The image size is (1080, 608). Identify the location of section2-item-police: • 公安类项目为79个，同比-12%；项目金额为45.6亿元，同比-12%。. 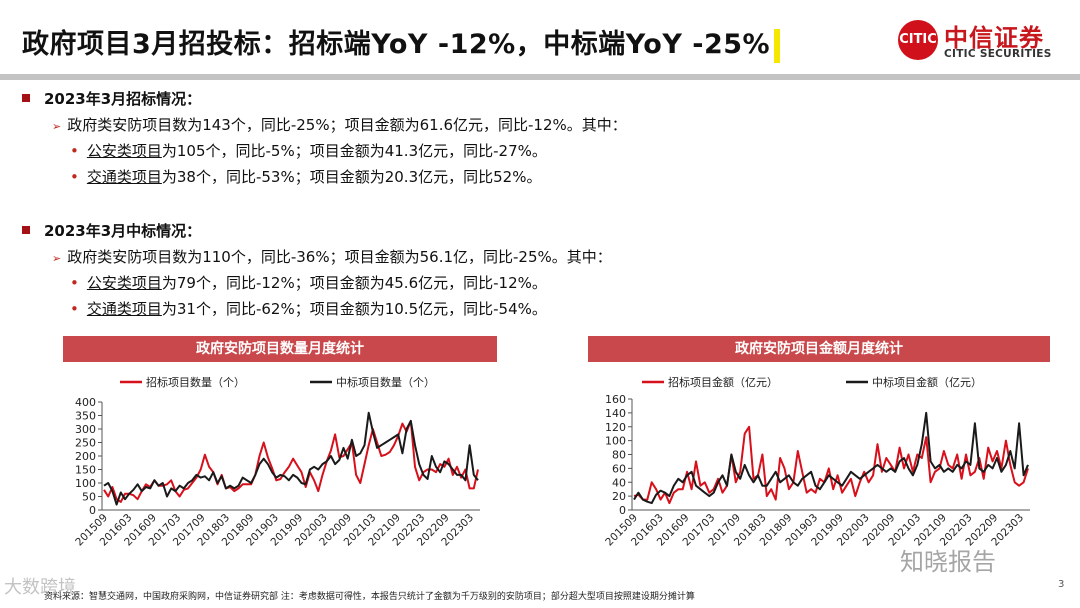
(308, 283).